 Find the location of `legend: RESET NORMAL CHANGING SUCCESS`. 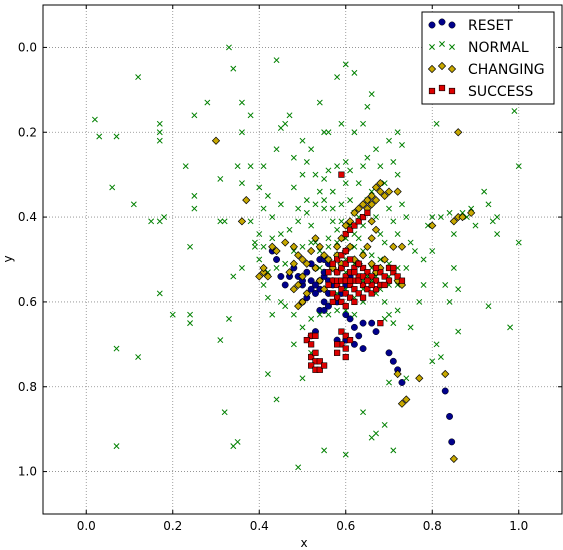

legend: RESET NORMAL CHANGING SUCCESS is located at coordinates (488, 58).